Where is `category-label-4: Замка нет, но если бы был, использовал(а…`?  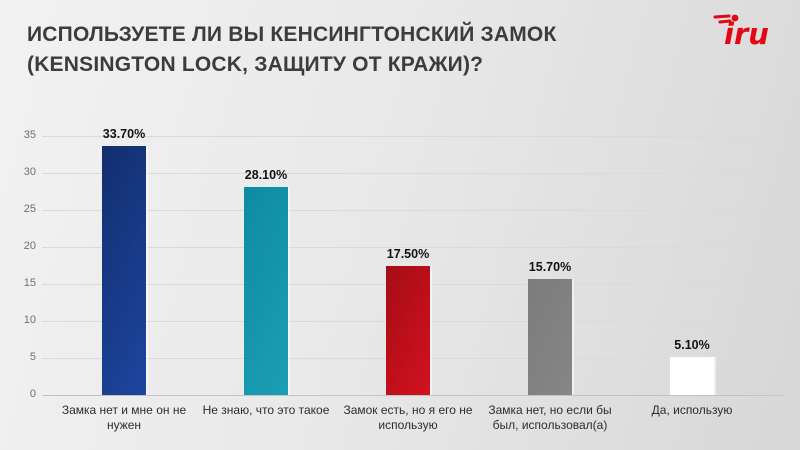
category-label-4: Замка нет, но если бы был, использовал(а… is located at coordinates (550, 417).